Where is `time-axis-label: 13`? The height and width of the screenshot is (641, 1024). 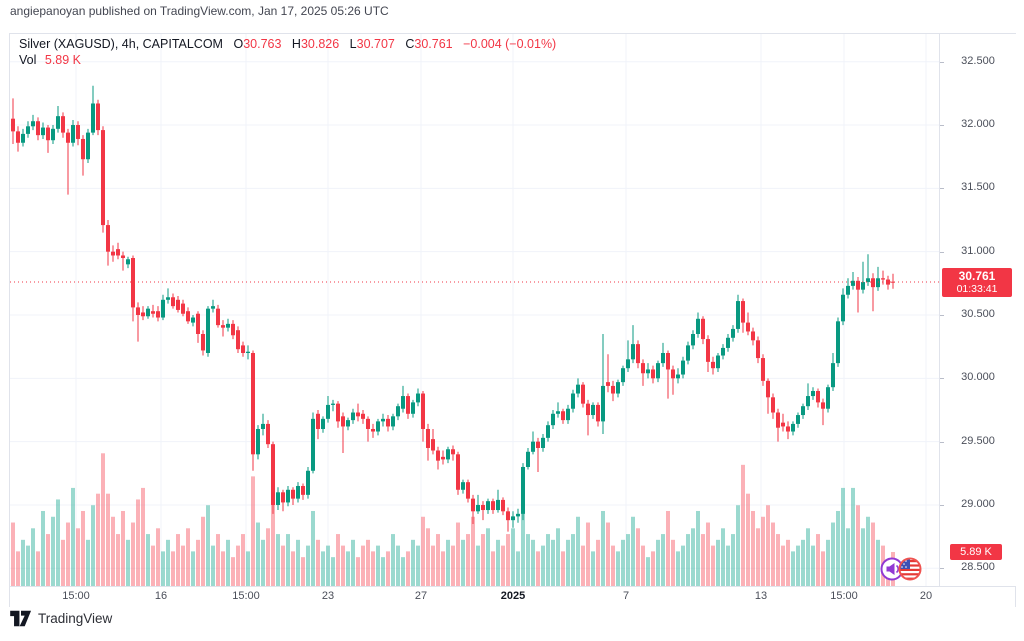 time-axis-label: 13 is located at coordinates (761, 596).